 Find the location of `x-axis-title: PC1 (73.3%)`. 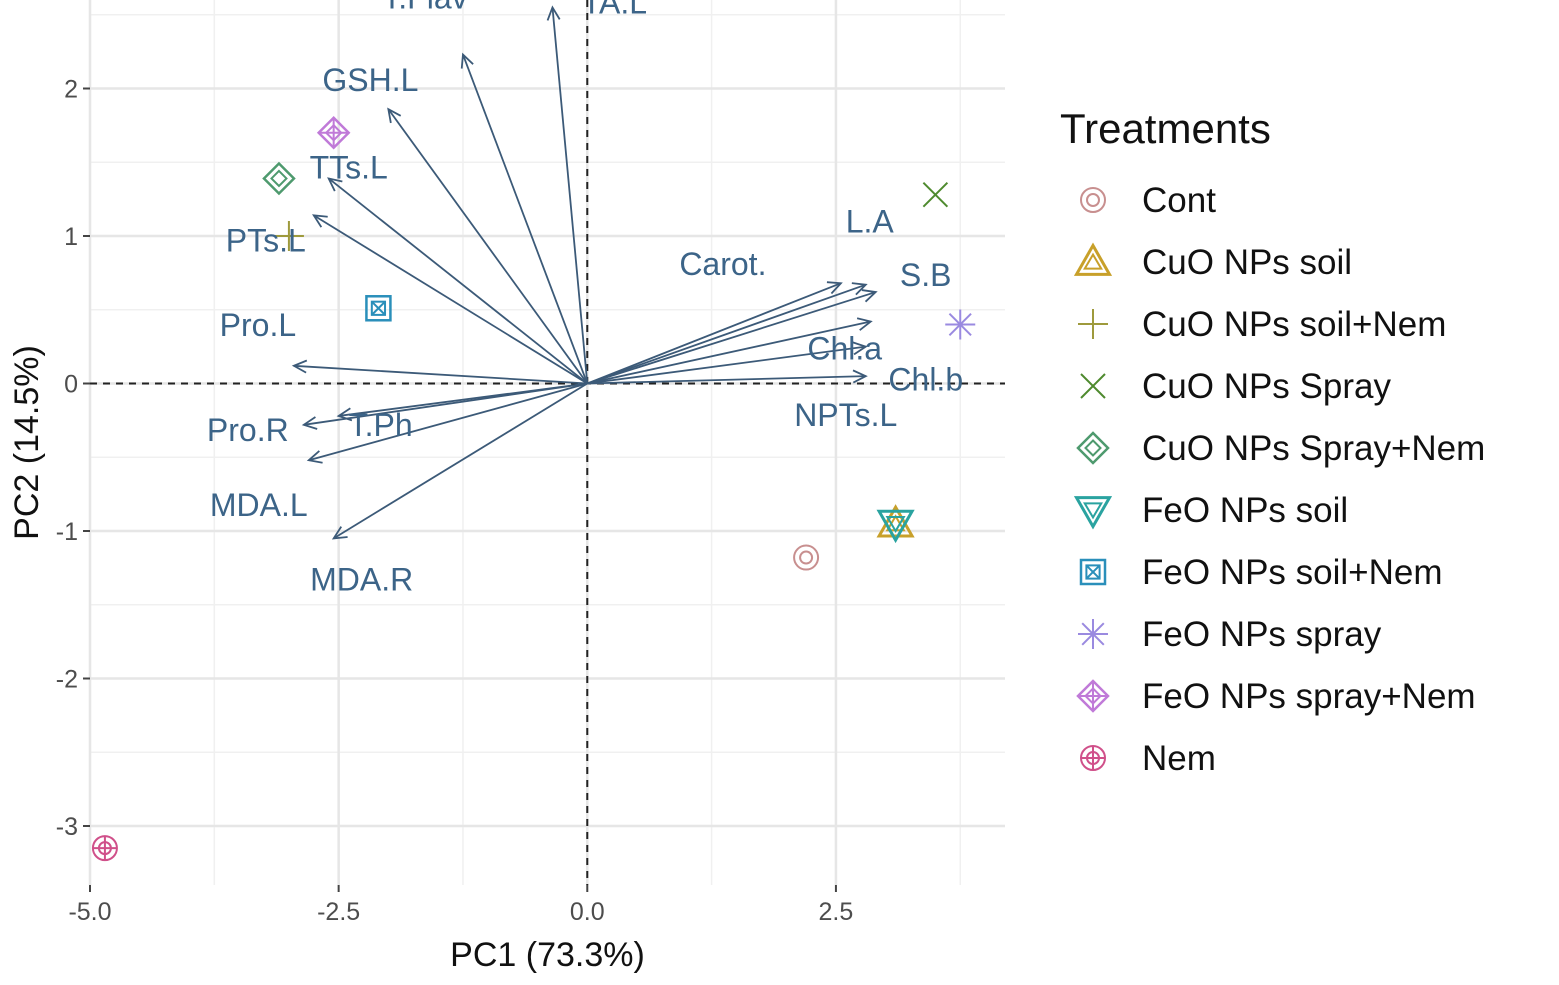

x-axis-title: PC1 (73.3%) is located at coordinates (547, 955).